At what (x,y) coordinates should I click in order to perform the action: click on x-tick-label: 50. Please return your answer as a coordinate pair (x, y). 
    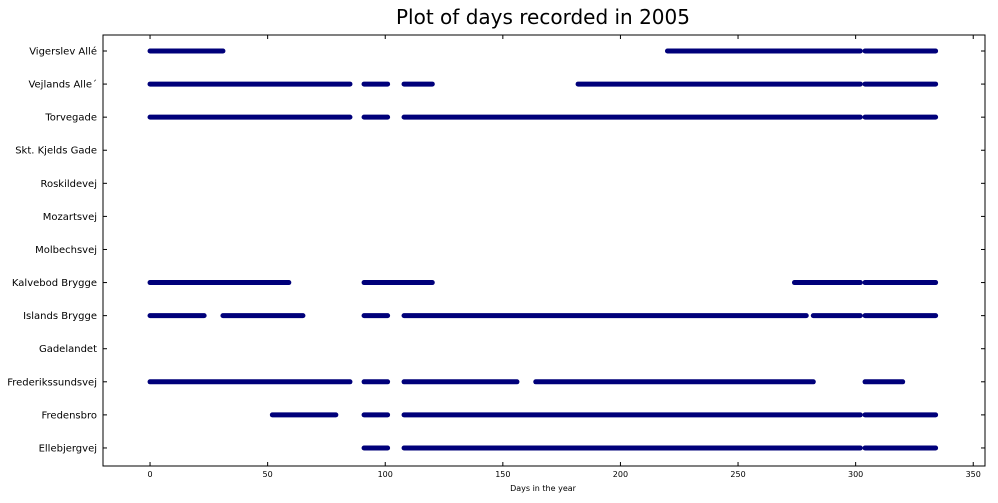
    Looking at the image, I should click on (268, 474).